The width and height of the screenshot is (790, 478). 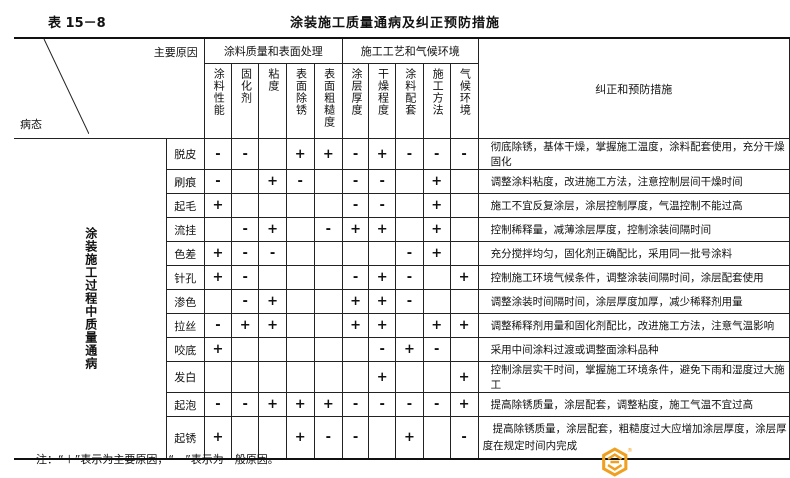 What do you see at coordinates (633, 154) in the screenshot?
I see `measure-text: 彻底除锈，基体干燥，掌握施工温度，涂料配套使用，充分干燥固化` at bounding box center [633, 154].